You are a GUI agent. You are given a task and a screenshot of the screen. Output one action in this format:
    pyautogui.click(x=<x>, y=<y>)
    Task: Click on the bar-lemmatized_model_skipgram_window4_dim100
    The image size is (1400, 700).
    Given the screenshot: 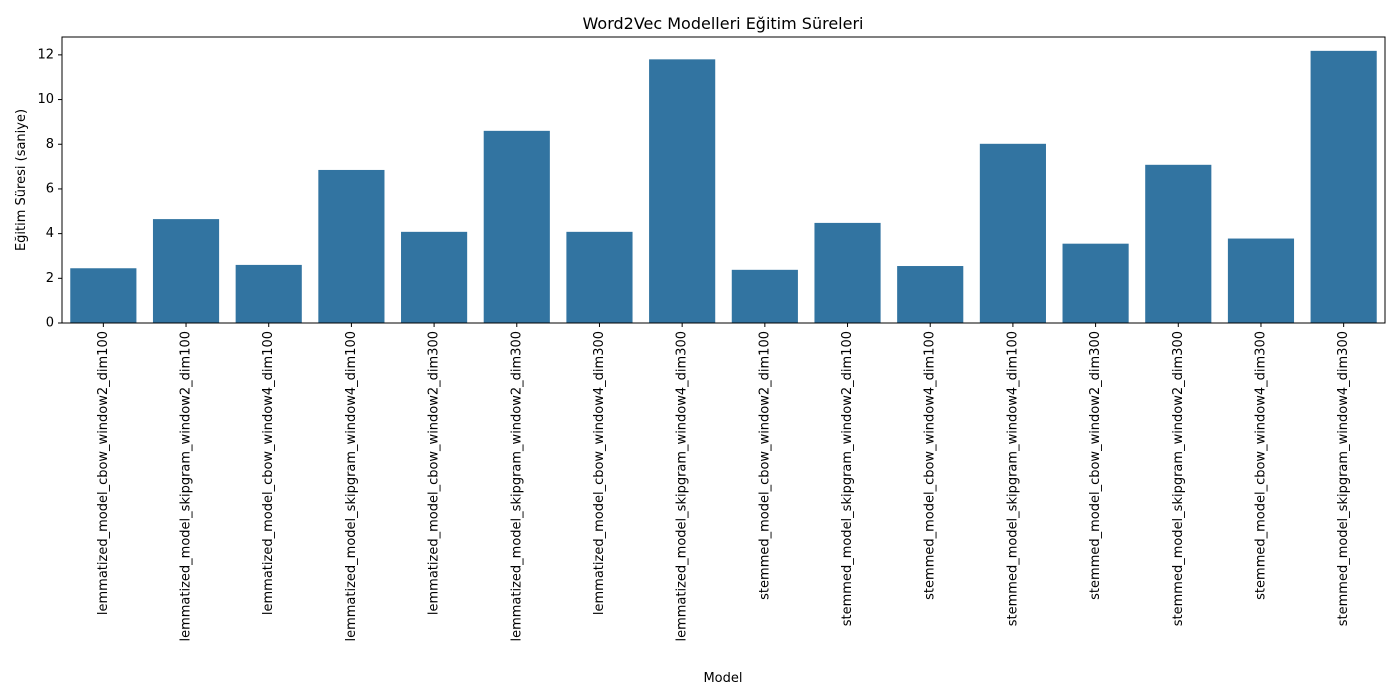 What is the action you would take?
    pyautogui.click(x=351, y=246)
    